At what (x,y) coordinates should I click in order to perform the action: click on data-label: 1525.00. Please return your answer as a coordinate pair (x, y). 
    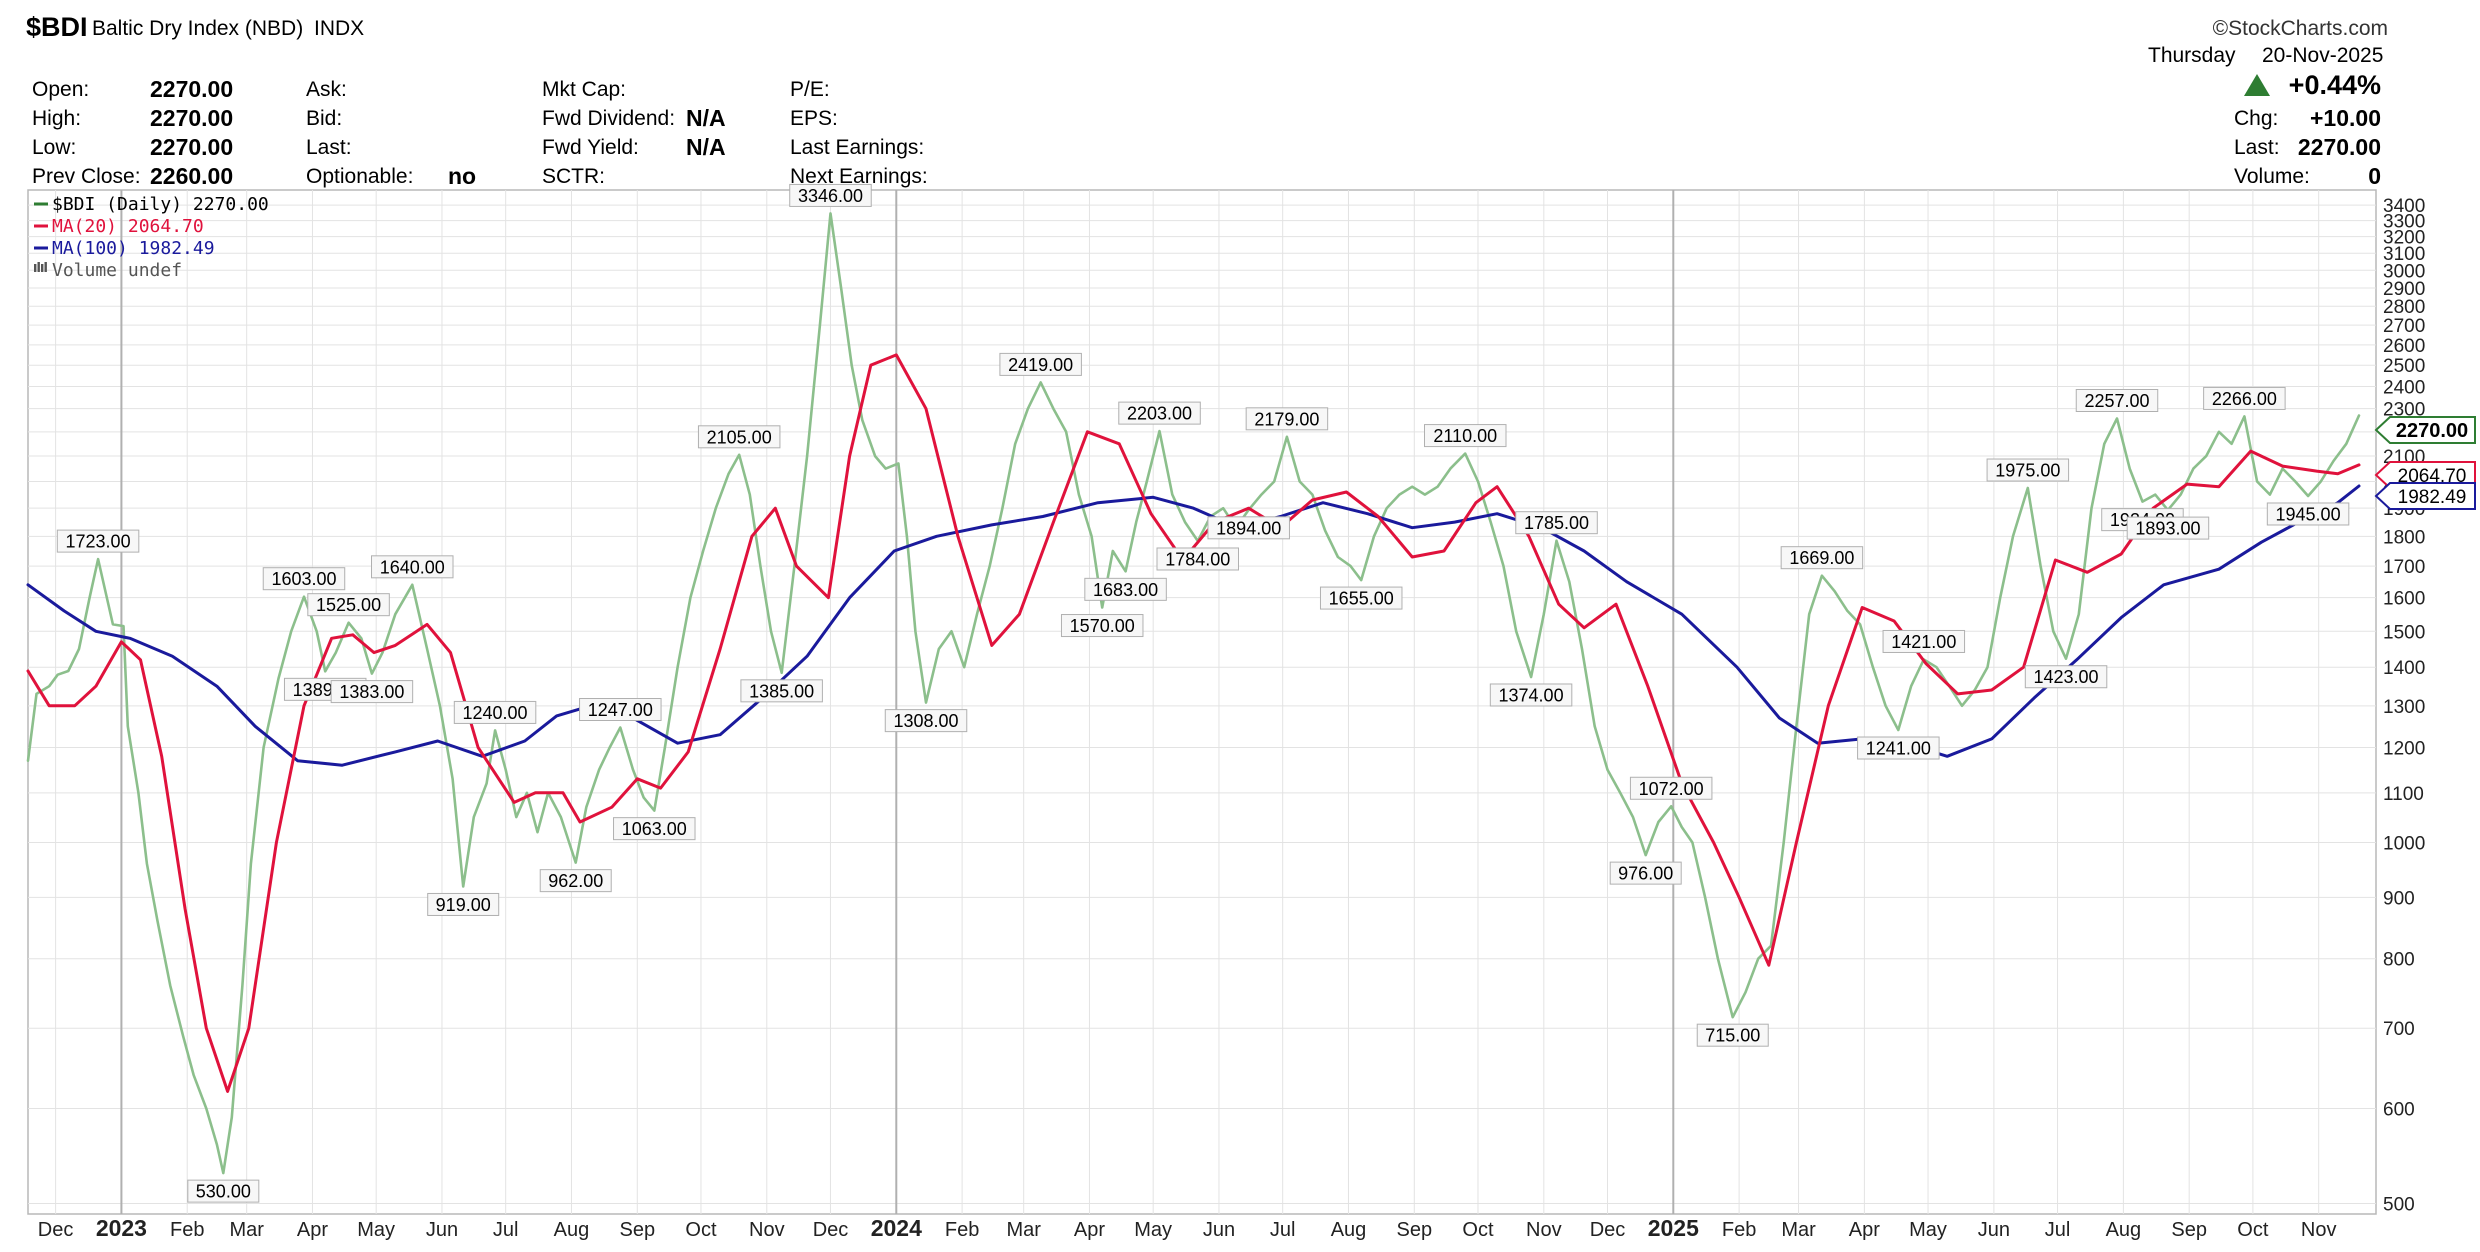
    Looking at the image, I should click on (348, 605).